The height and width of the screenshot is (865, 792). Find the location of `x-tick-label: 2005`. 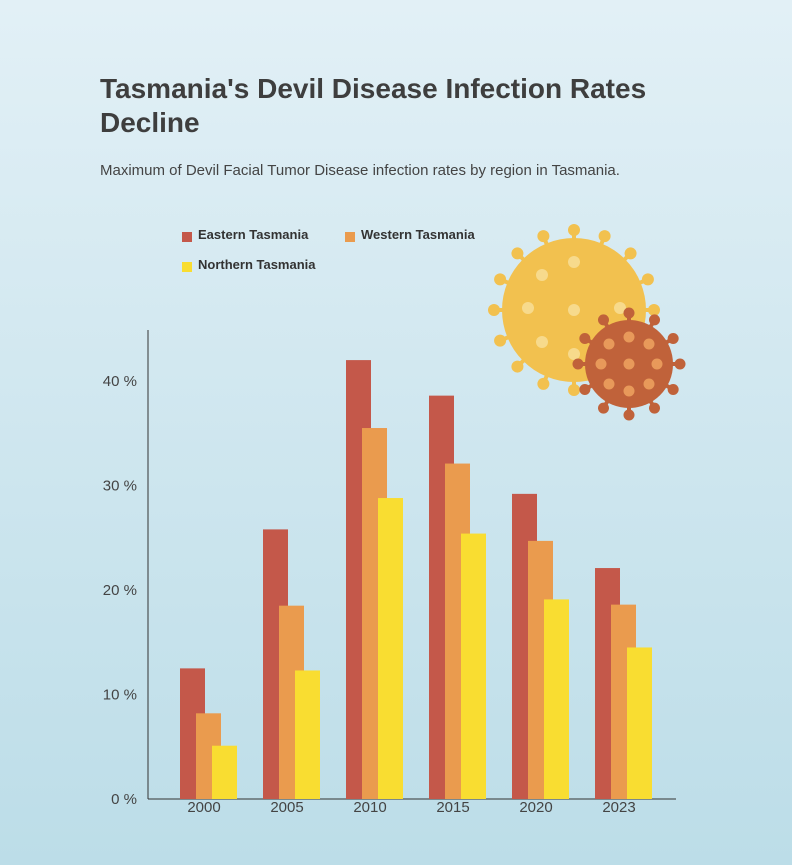

x-tick-label: 2005 is located at coordinates (286, 807).